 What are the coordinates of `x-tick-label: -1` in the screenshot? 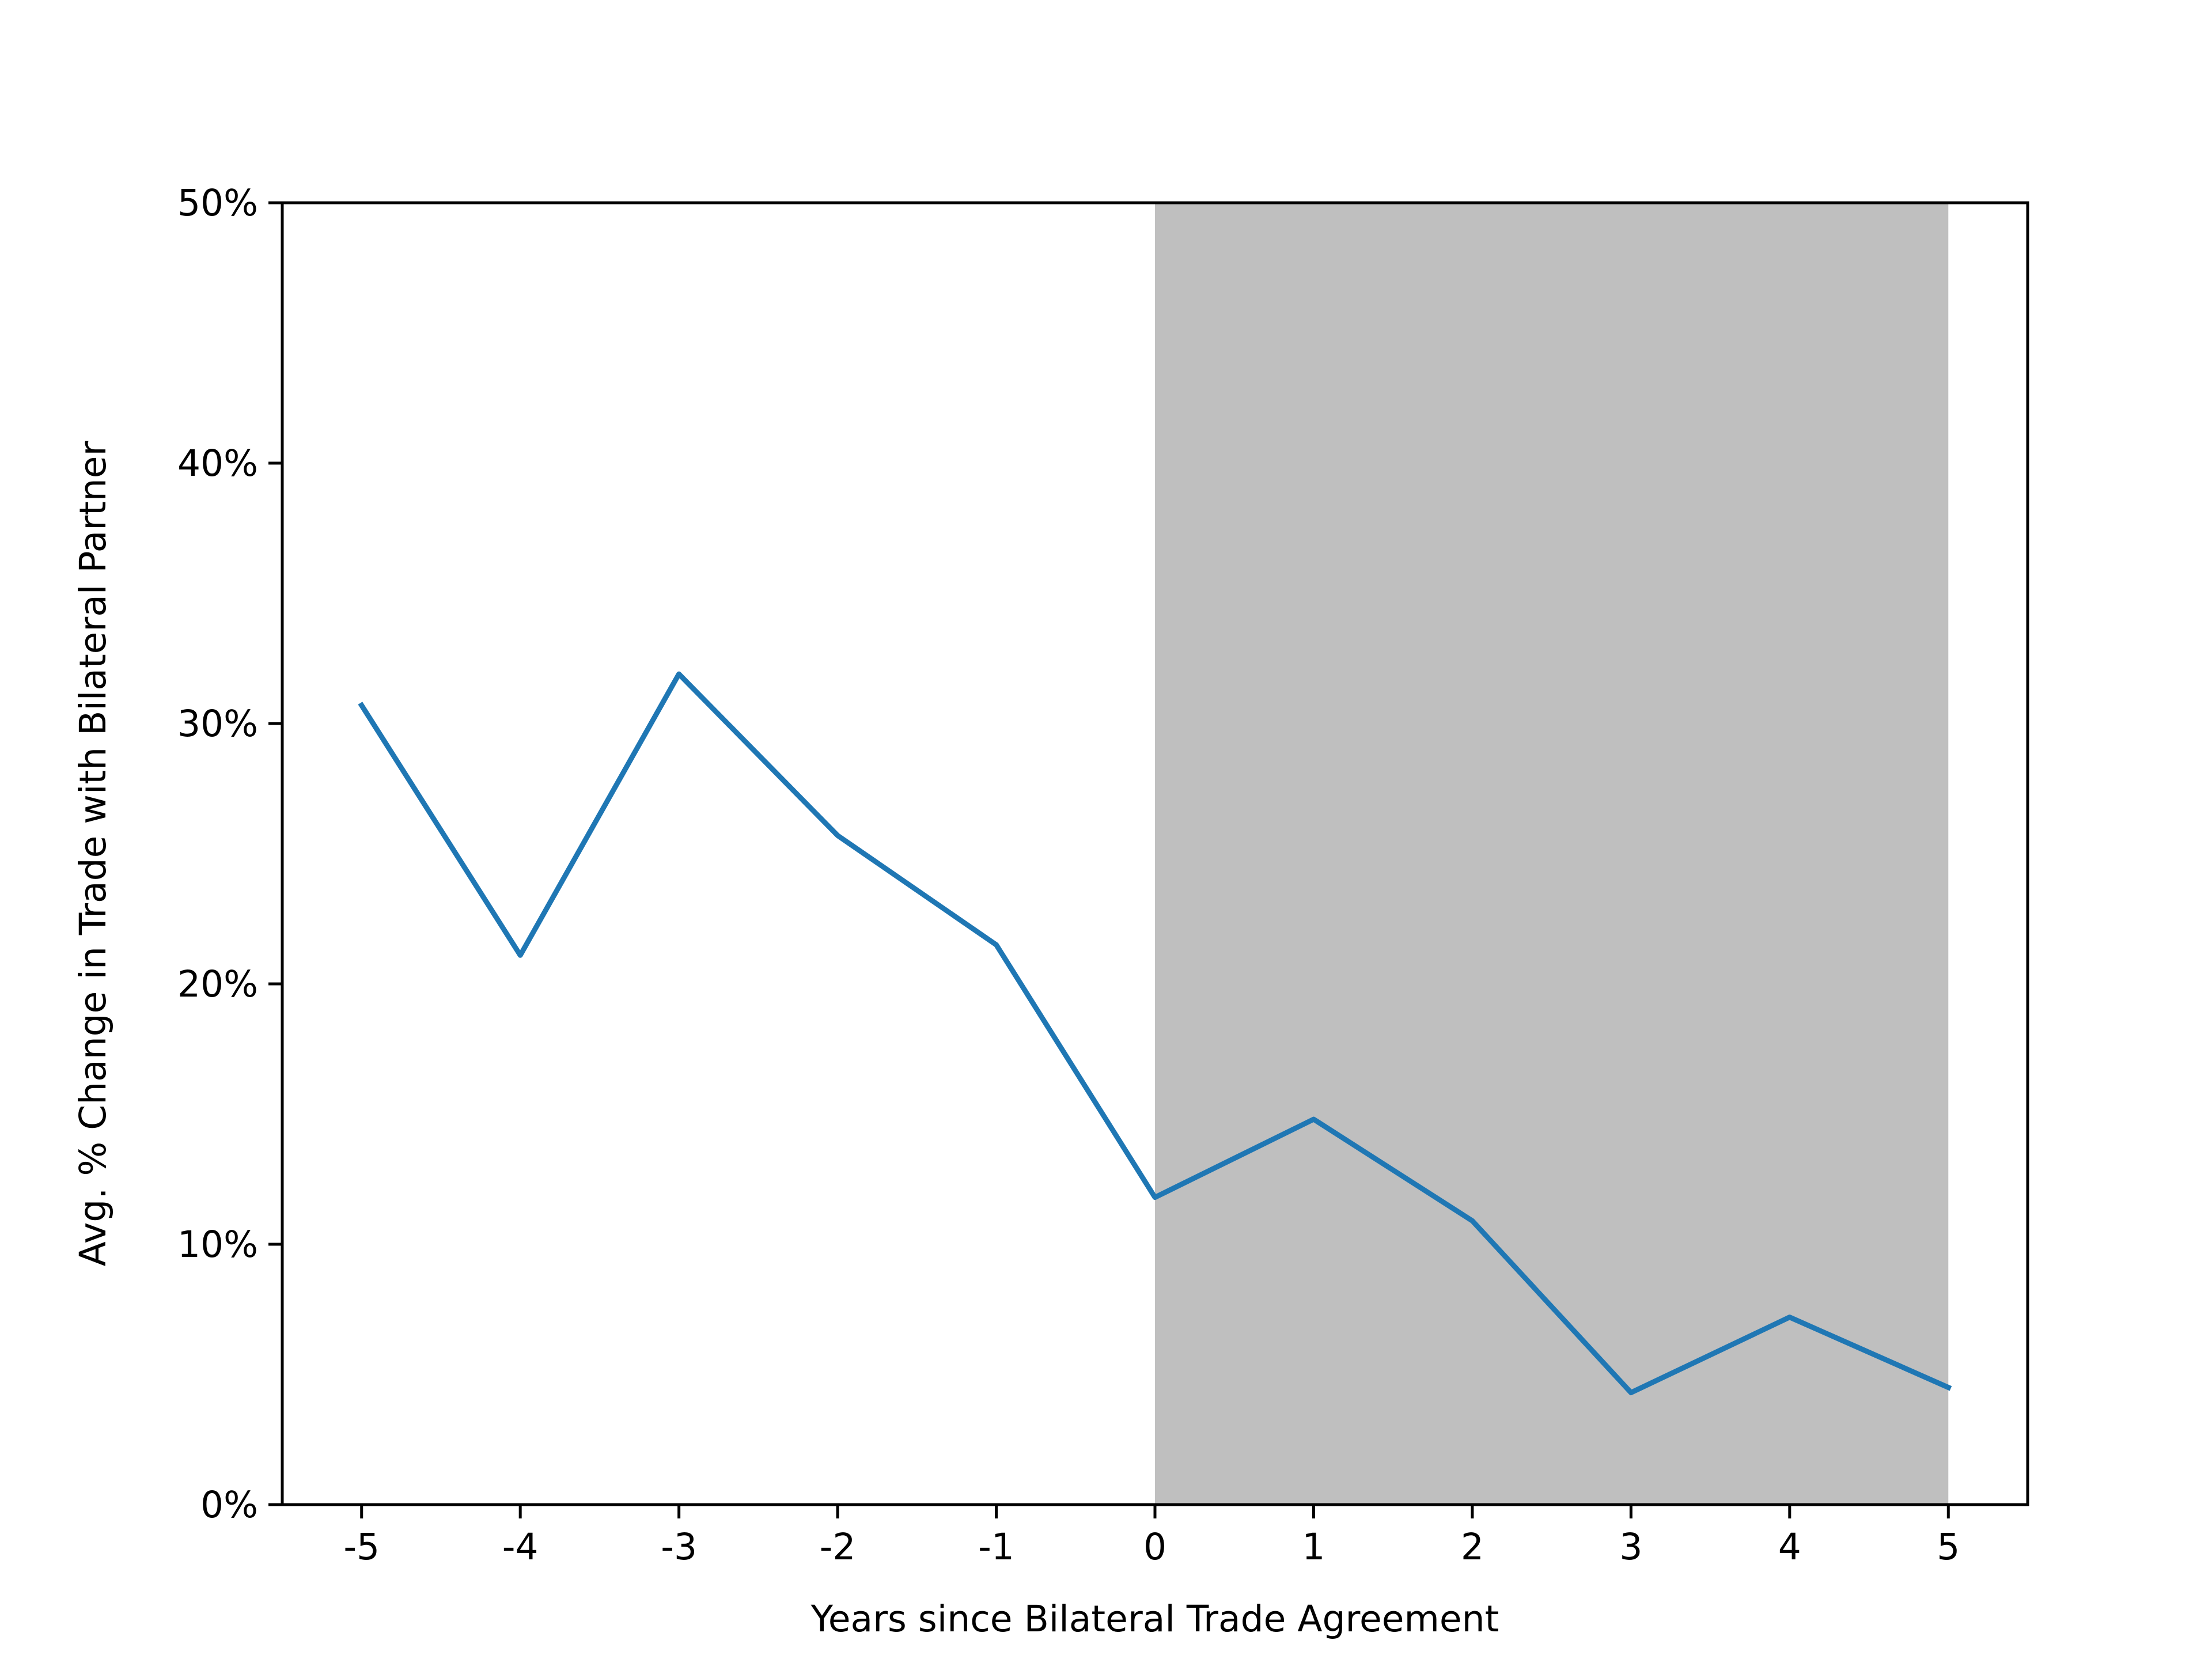 It's located at (996, 1547).